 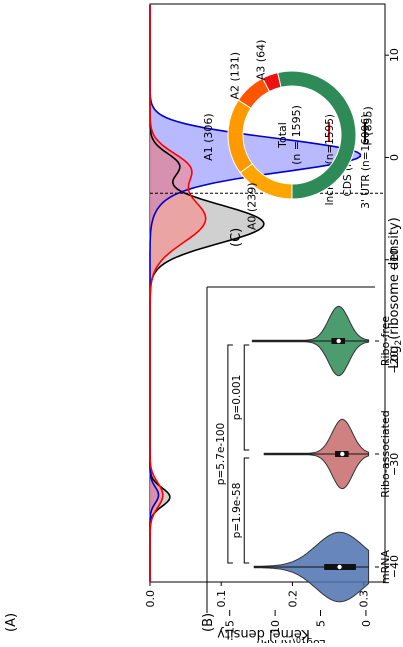 What do you see at coordinates (394, 259) in the screenshot?
I see `density-x-tick-label: −10` at bounding box center [394, 259].